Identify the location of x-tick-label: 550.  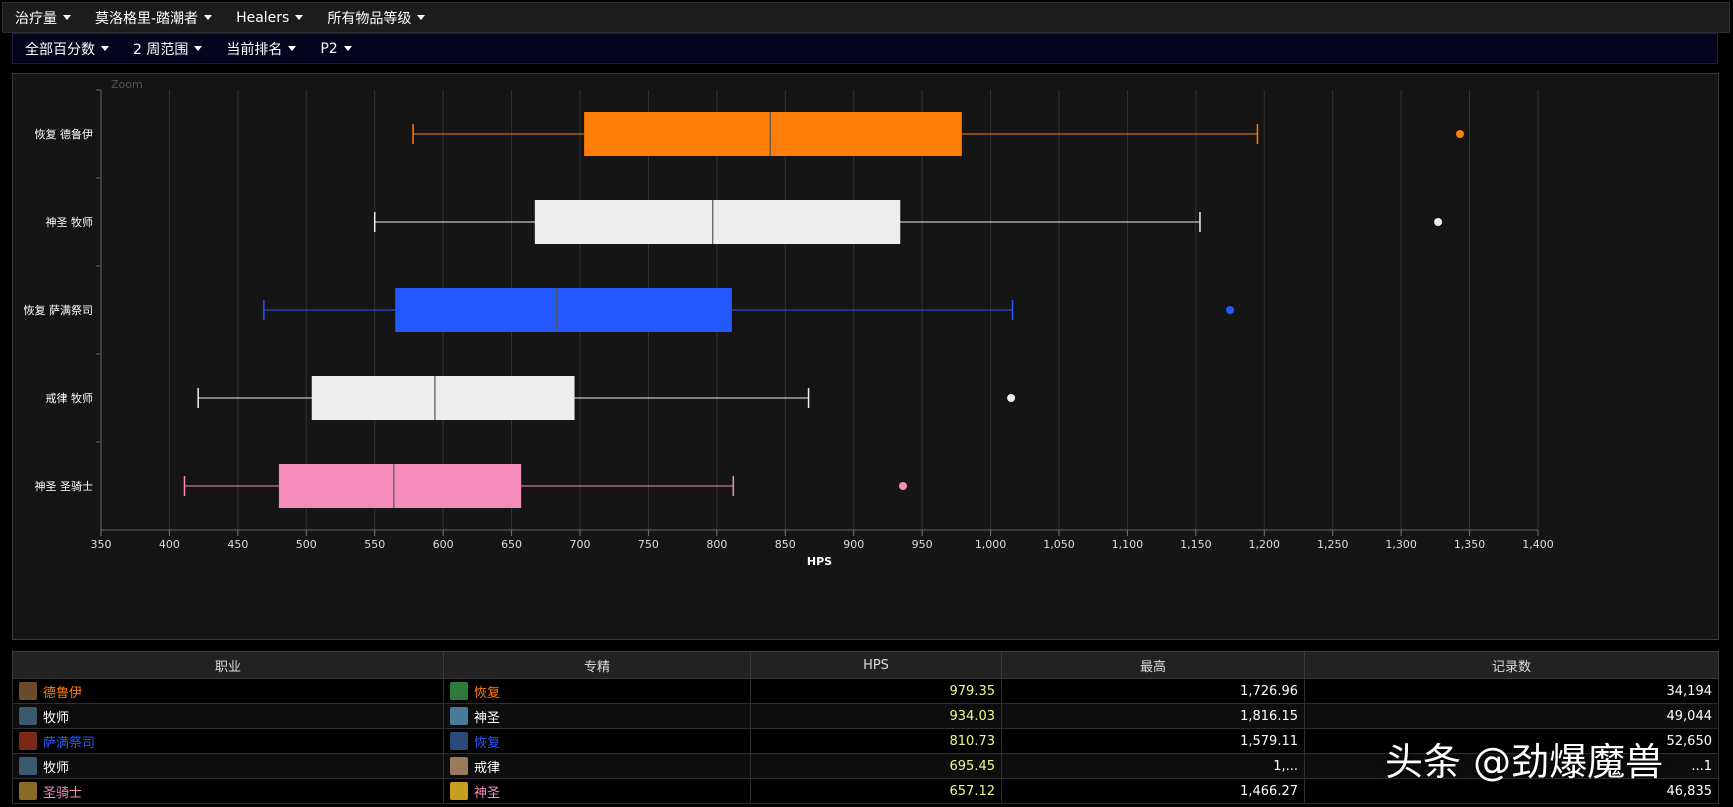
(374, 544).